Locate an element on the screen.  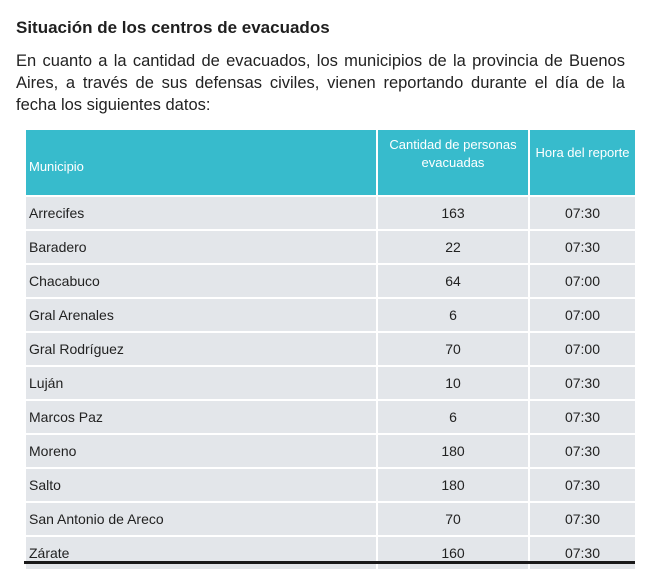
table-row: Moreno 180 07:30 is located at coordinates (330, 451).